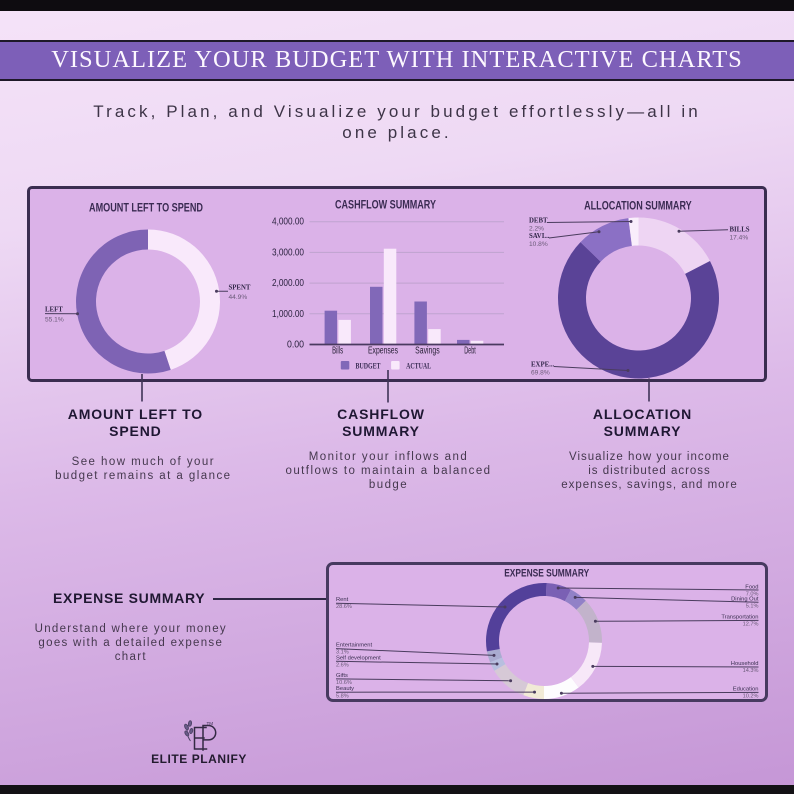  Describe the element at coordinates (752, 595) in the screenshot. I see `svg-text: 7.0%` at that location.